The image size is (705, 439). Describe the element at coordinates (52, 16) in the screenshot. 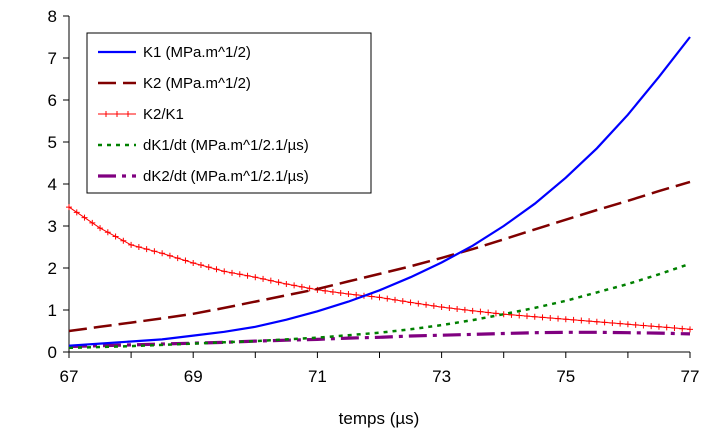

I see `y-tick-label: 8` at that location.